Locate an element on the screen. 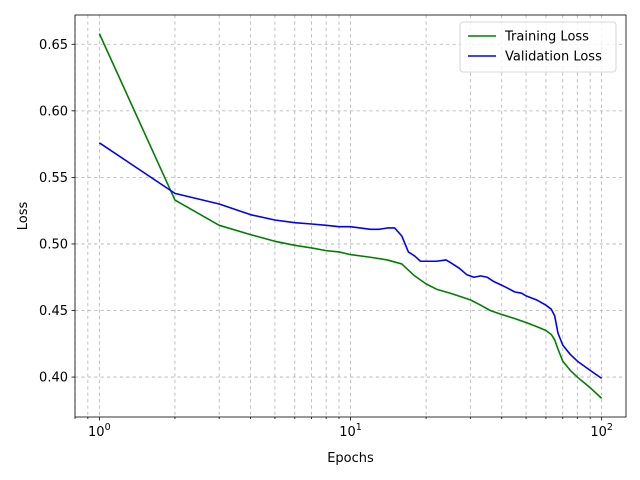  y-axis-label: Loss is located at coordinates (23, 216).